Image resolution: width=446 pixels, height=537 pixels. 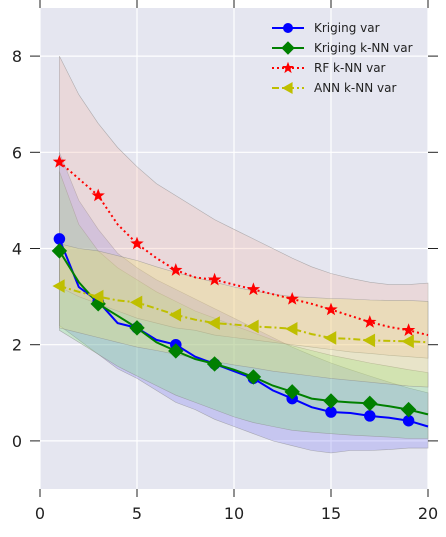 What do you see at coordinates (234, 513) in the screenshot?
I see `x-tick-label: 10` at bounding box center [234, 513].